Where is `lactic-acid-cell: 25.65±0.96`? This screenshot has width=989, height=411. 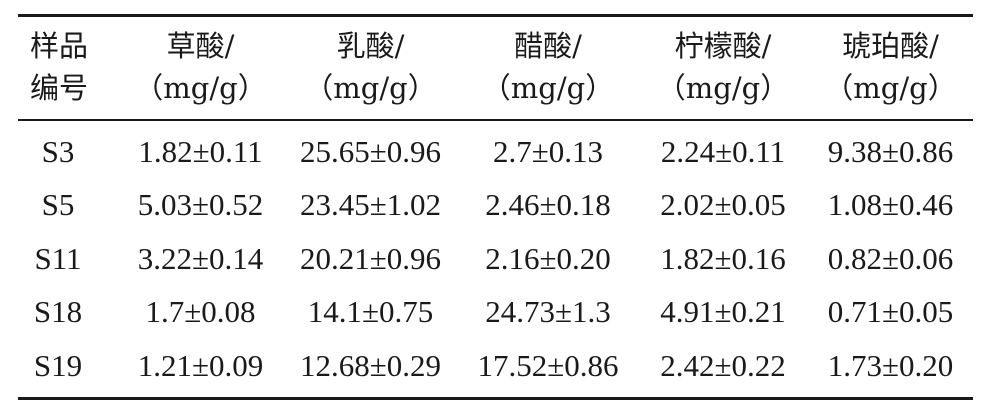 lactic-acid-cell: 25.65±0.96 is located at coordinates (370, 151).